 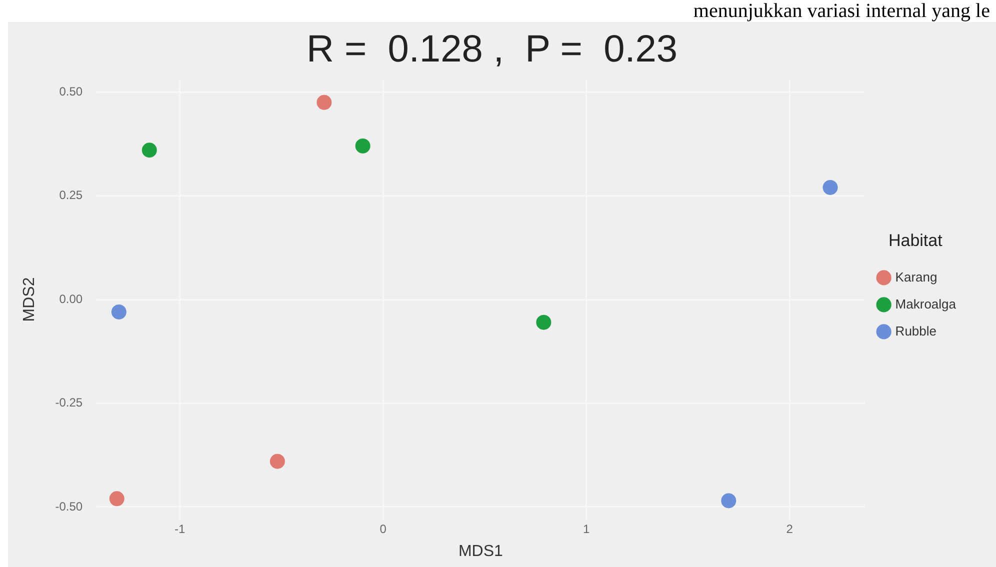 I want to click on y-axis-title: MDS2, so click(x=29, y=299).